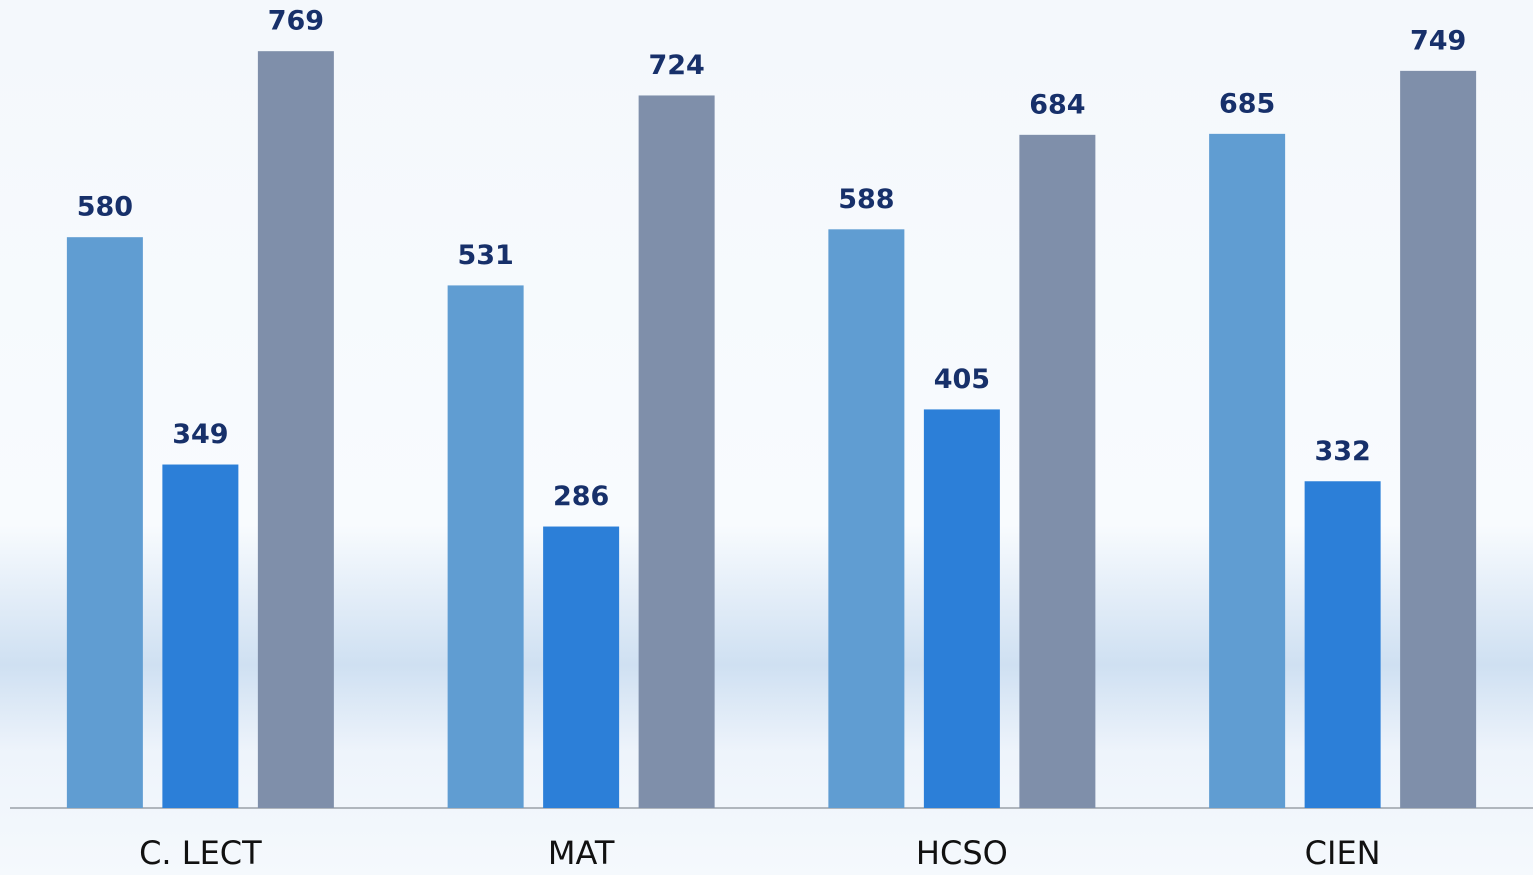 The width and height of the screenshot is (1533, 875). What do you see at coordinates (200, 434) in the screenshot?
I see `value-label: 349` at bounding box center [200, 434].